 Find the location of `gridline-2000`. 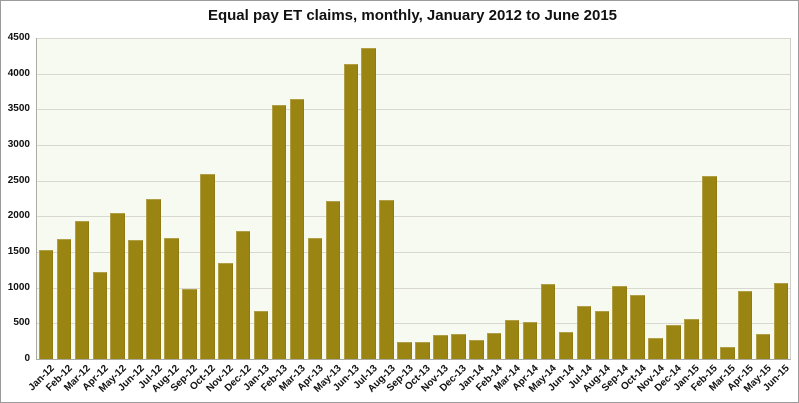

gridline-2000 is located at coordinates (413, 217).